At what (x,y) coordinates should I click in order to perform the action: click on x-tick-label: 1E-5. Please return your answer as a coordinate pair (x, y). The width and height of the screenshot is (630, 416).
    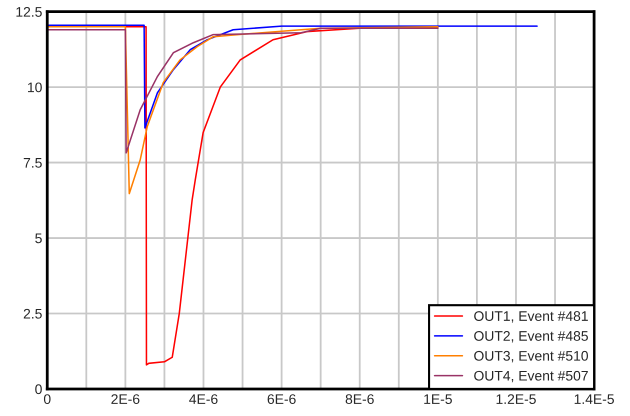
    Looking at the image, I should click on (438, 399).